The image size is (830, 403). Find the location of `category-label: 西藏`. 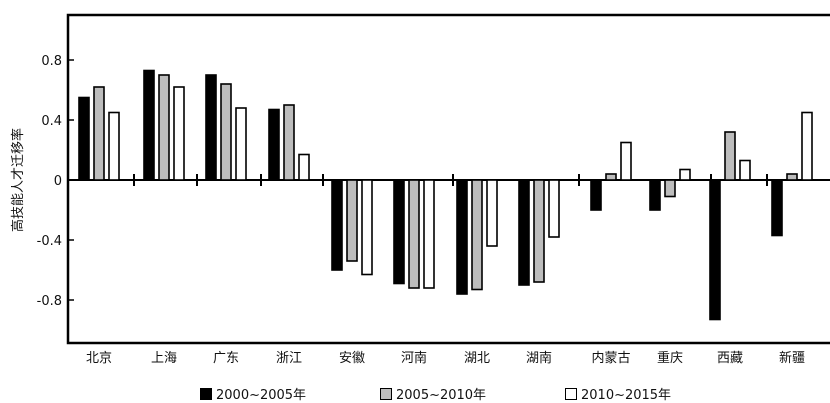

category-label: 西藏 is located at coordinates (730, 358).